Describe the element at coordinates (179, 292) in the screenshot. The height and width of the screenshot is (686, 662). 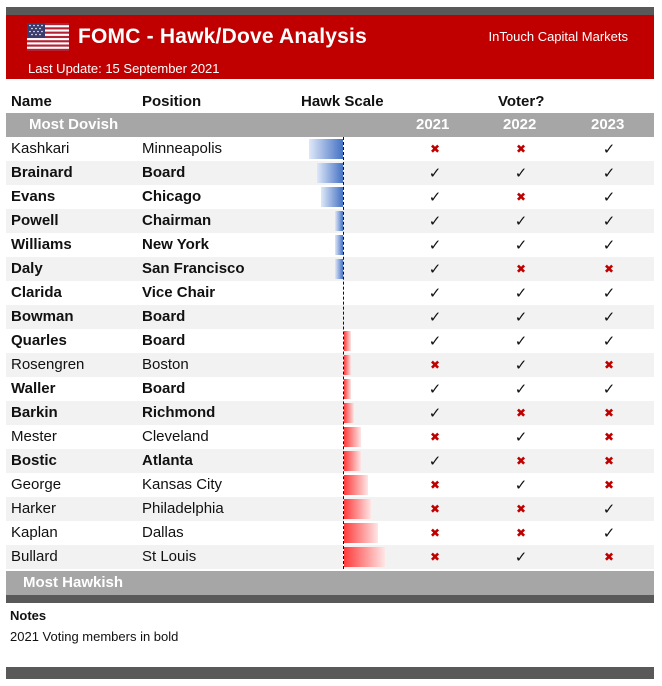
I see `member-position: Vice Chair` at that location.